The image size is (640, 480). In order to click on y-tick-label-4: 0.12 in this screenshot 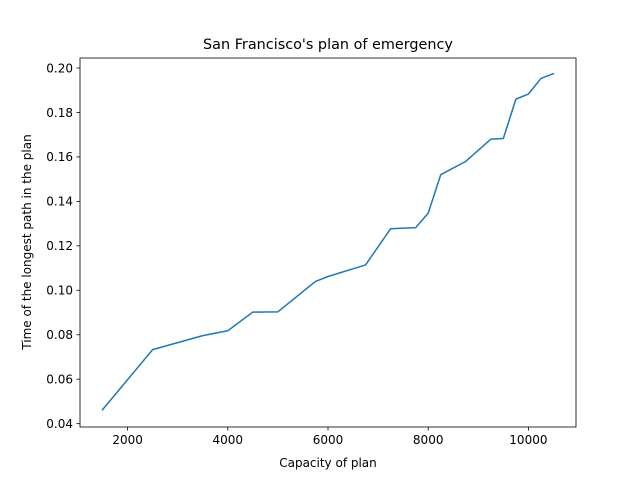, I will do `click(59, 246)`.